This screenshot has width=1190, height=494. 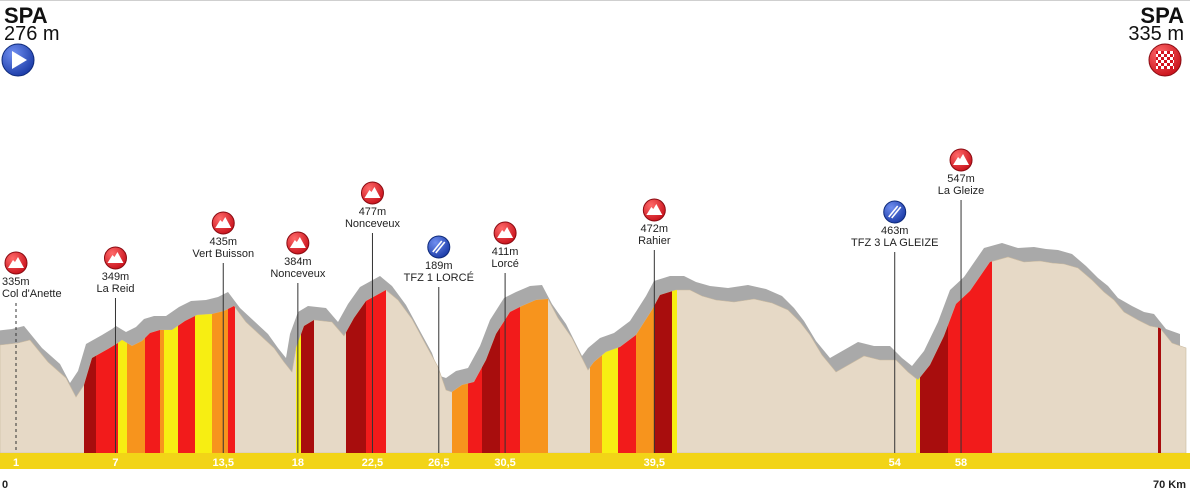 What do you see at coordinates (654, 463) in the screenshot?
I see `km-marker-label: 39,5` at bounding box center [654, 463].